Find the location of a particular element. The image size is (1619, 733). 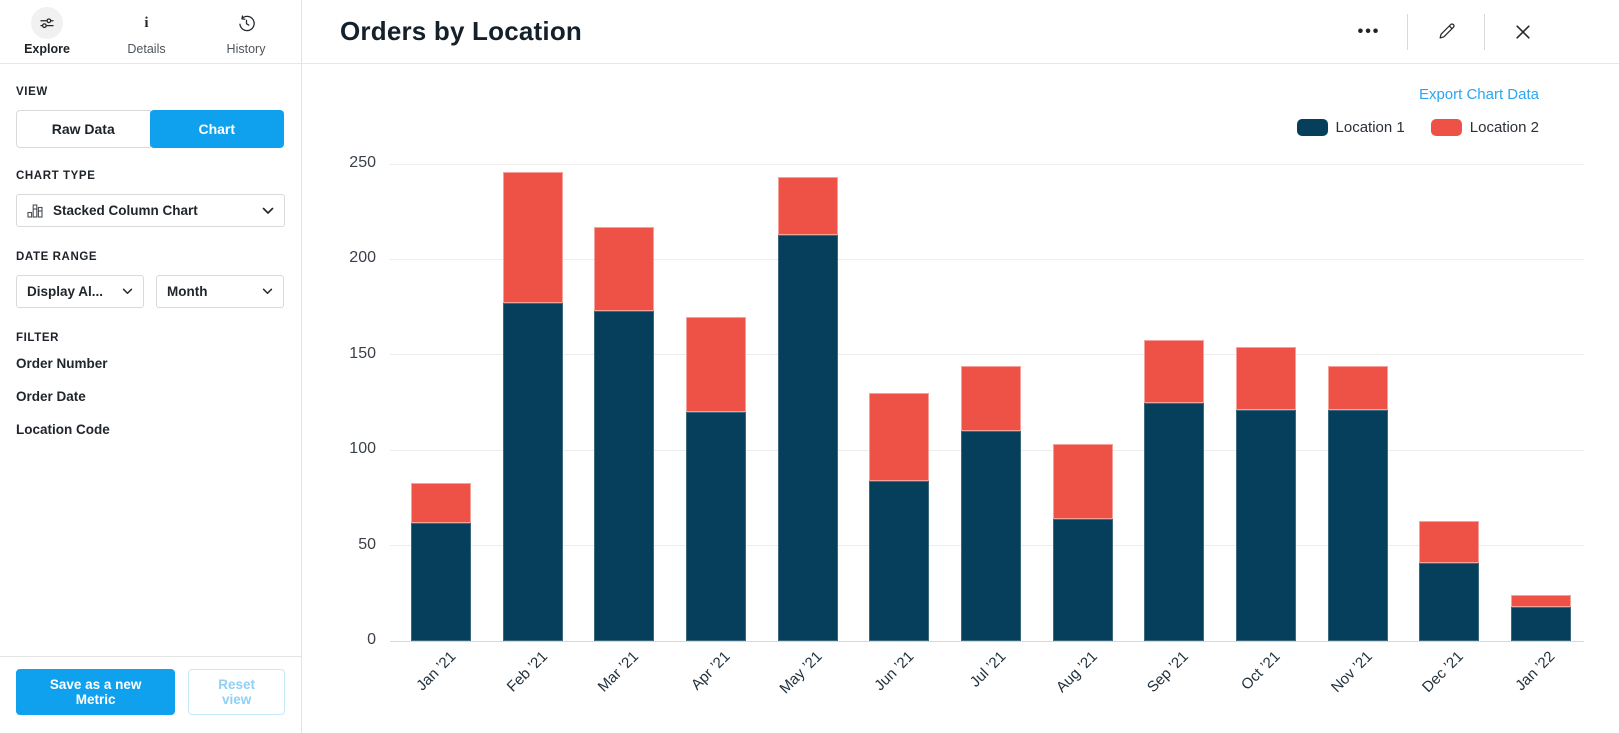

info-icon: i is located at coordinates (146, 22).